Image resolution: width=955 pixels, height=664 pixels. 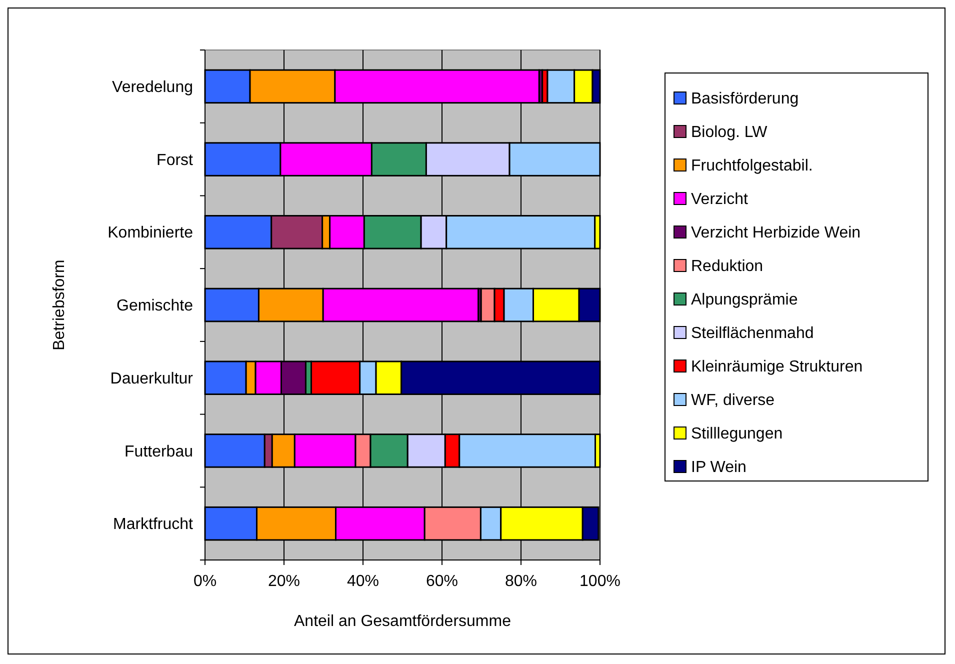 I want to click on y-axis-title: Betriebsform, so click(x=59, y=305).